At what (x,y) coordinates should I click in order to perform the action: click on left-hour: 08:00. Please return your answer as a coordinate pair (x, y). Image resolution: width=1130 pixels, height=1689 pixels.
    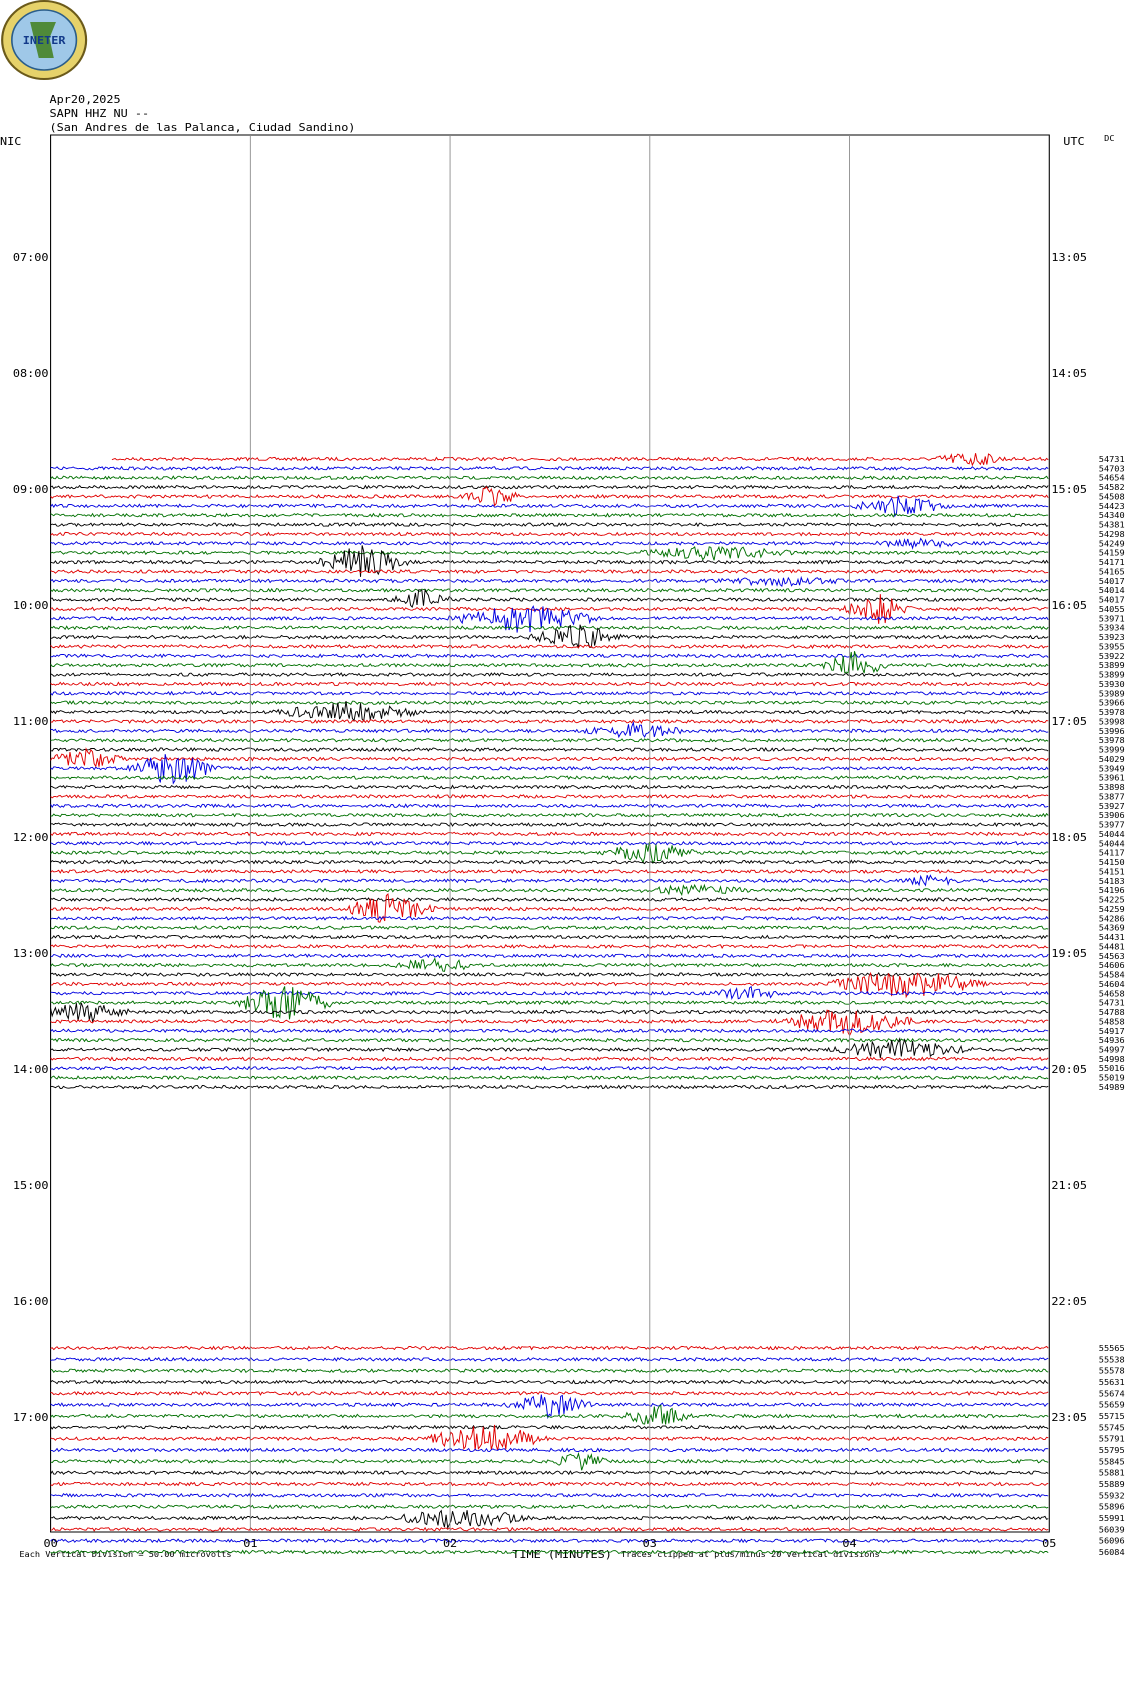
    Looking at the image, I should click on (31, 372).